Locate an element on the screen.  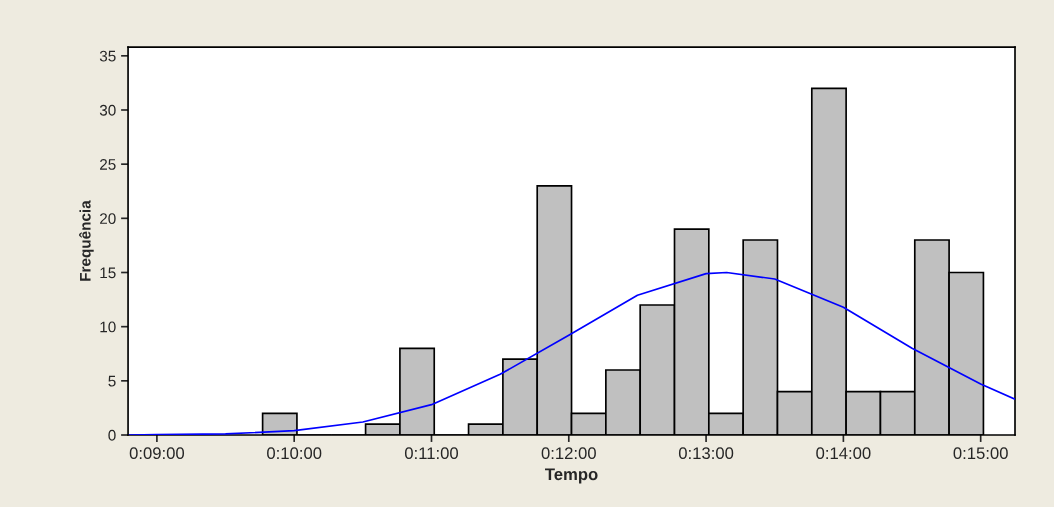
x-tick-label: 0:09:00 is located at coordinates (157, 453).